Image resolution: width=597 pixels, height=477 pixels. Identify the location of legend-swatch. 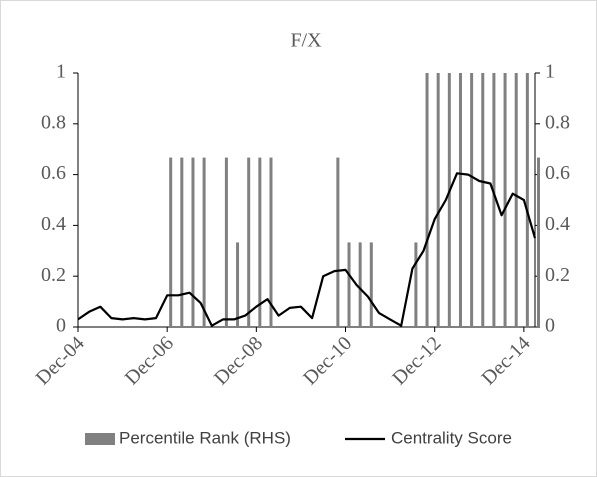
(100, 439).